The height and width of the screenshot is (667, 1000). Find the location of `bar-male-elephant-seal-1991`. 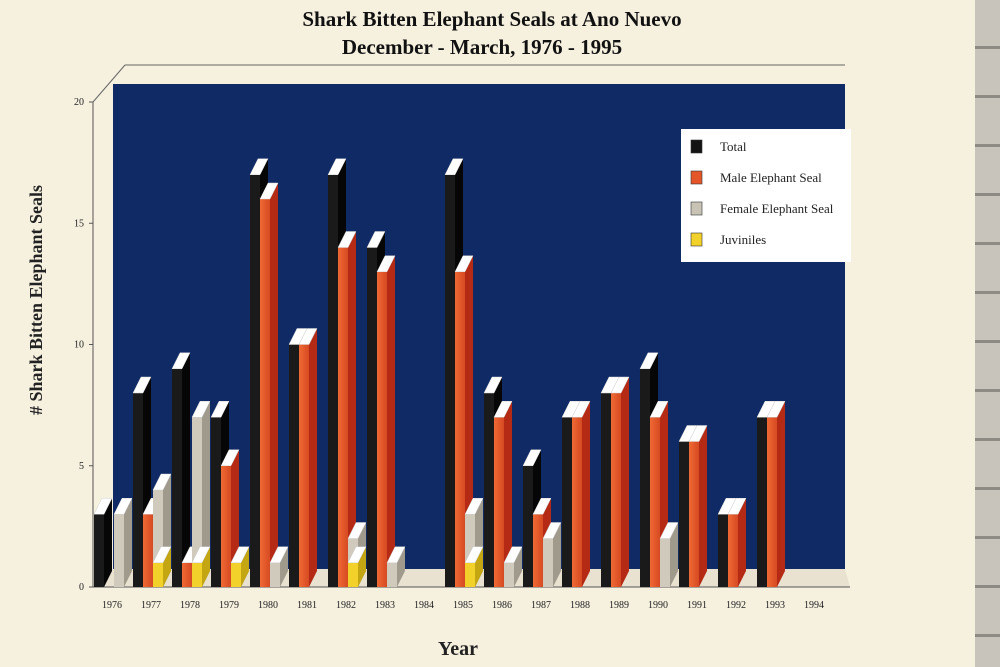

bar-male-elephant-seal-1991 is located at coordinates (698, 506).